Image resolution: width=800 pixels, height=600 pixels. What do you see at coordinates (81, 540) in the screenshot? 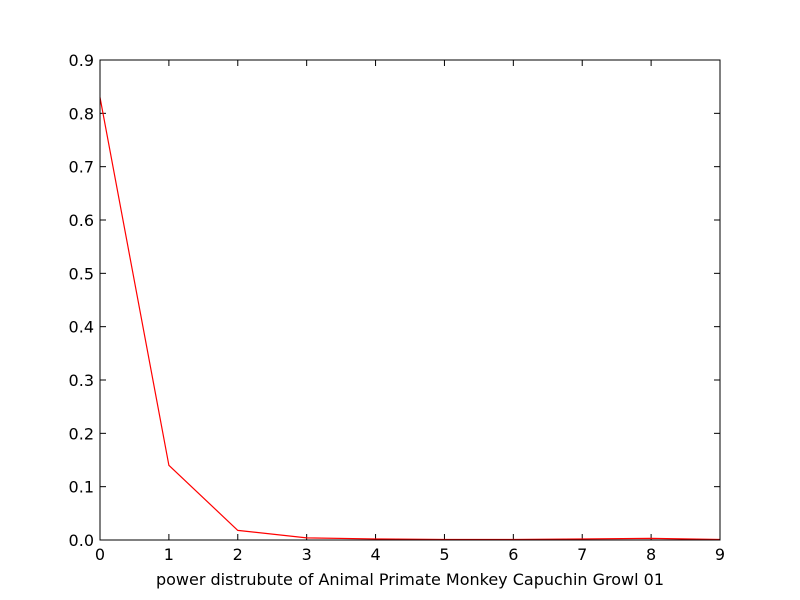
I see `y-tick-label: 0.0` at bounding box center [81, 540].